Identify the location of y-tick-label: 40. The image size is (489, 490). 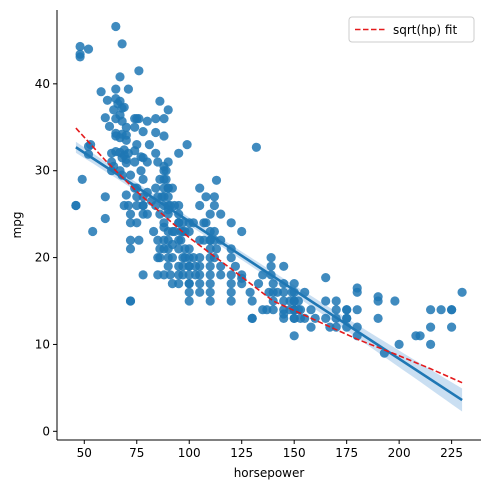
(42, 84).